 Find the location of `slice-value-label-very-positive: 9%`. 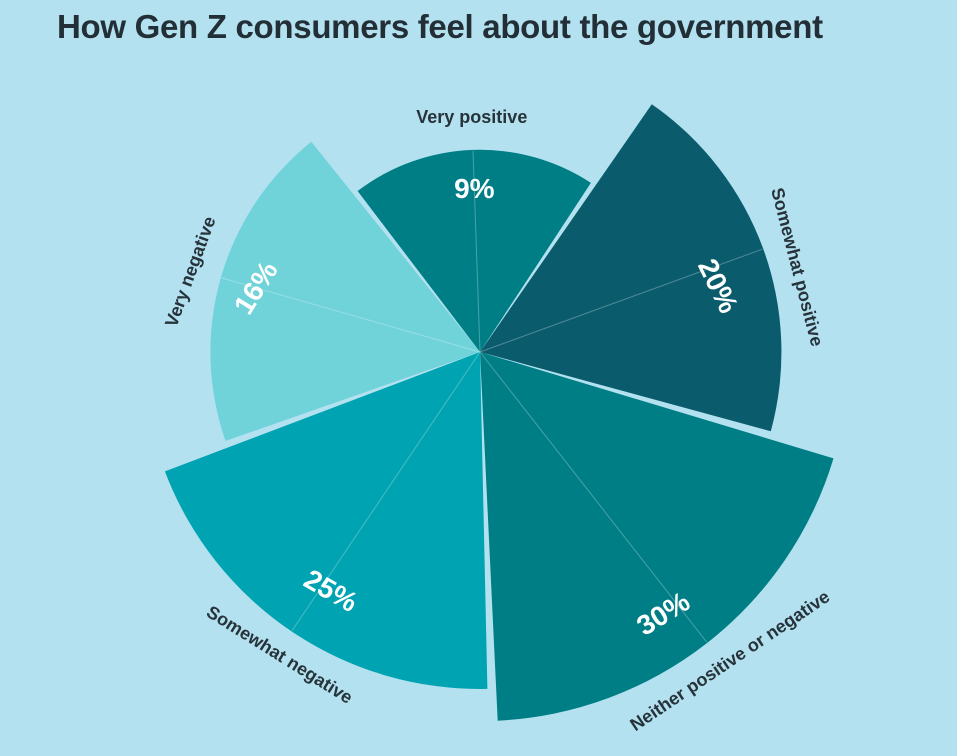

slice-value-label-very-positive: 9% is located at coordinates (474, 188).